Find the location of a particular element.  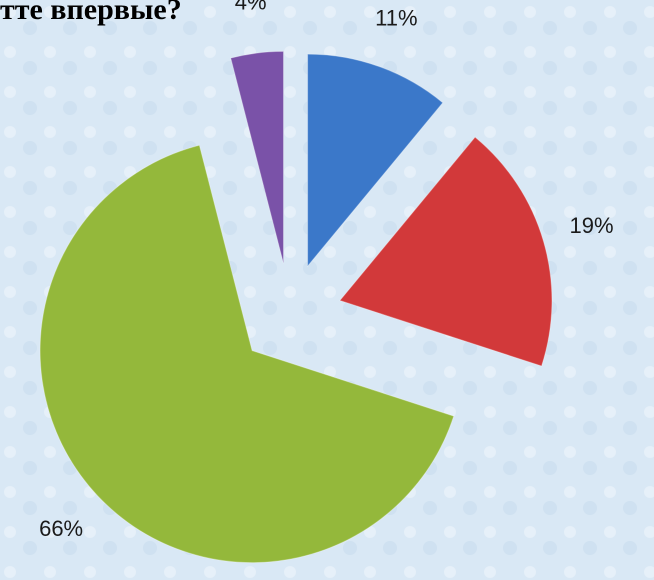

data-label: 19% is located at coordinates (592, 225).